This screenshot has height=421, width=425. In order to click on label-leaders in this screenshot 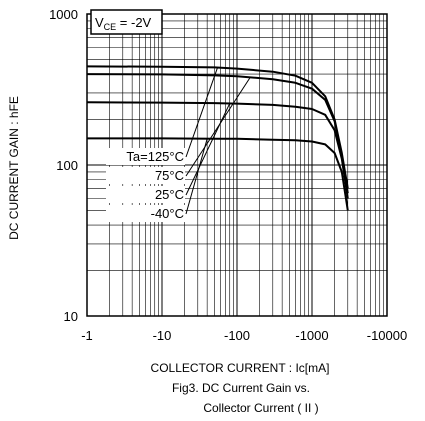, I will do `click(218, 141)`.